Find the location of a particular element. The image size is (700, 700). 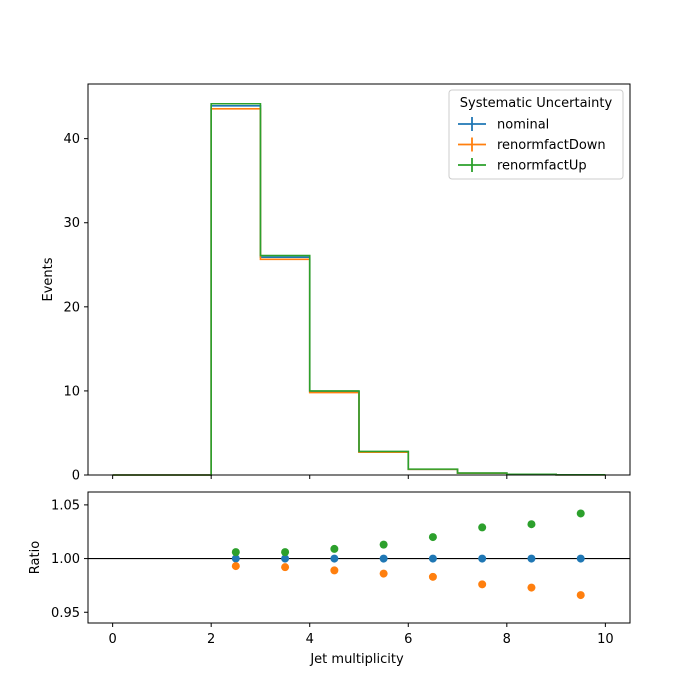

ratio-plot-border is located at coordinates (359, 557).